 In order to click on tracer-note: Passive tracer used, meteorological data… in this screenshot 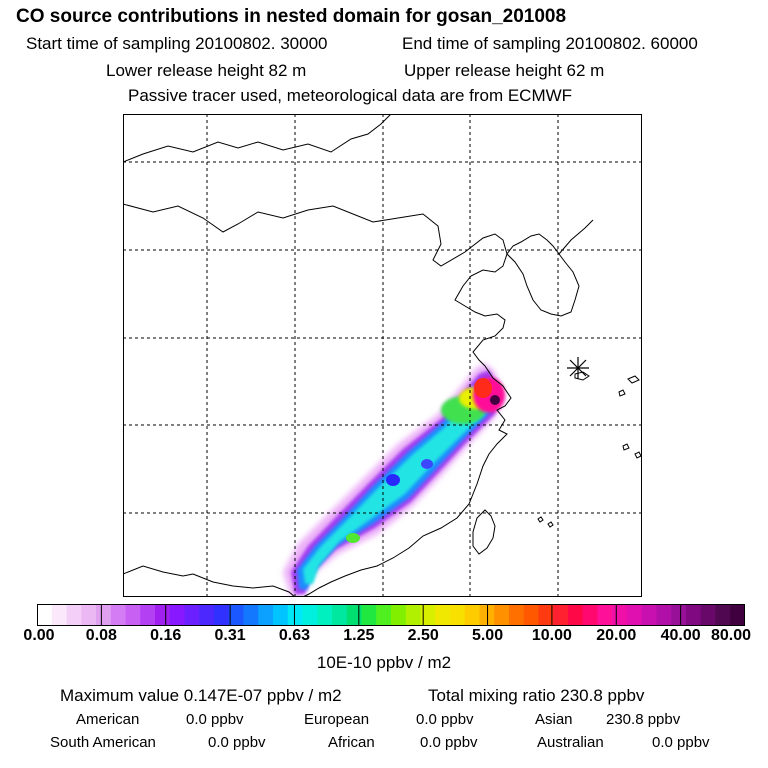, I will do `click(350, 95)`.